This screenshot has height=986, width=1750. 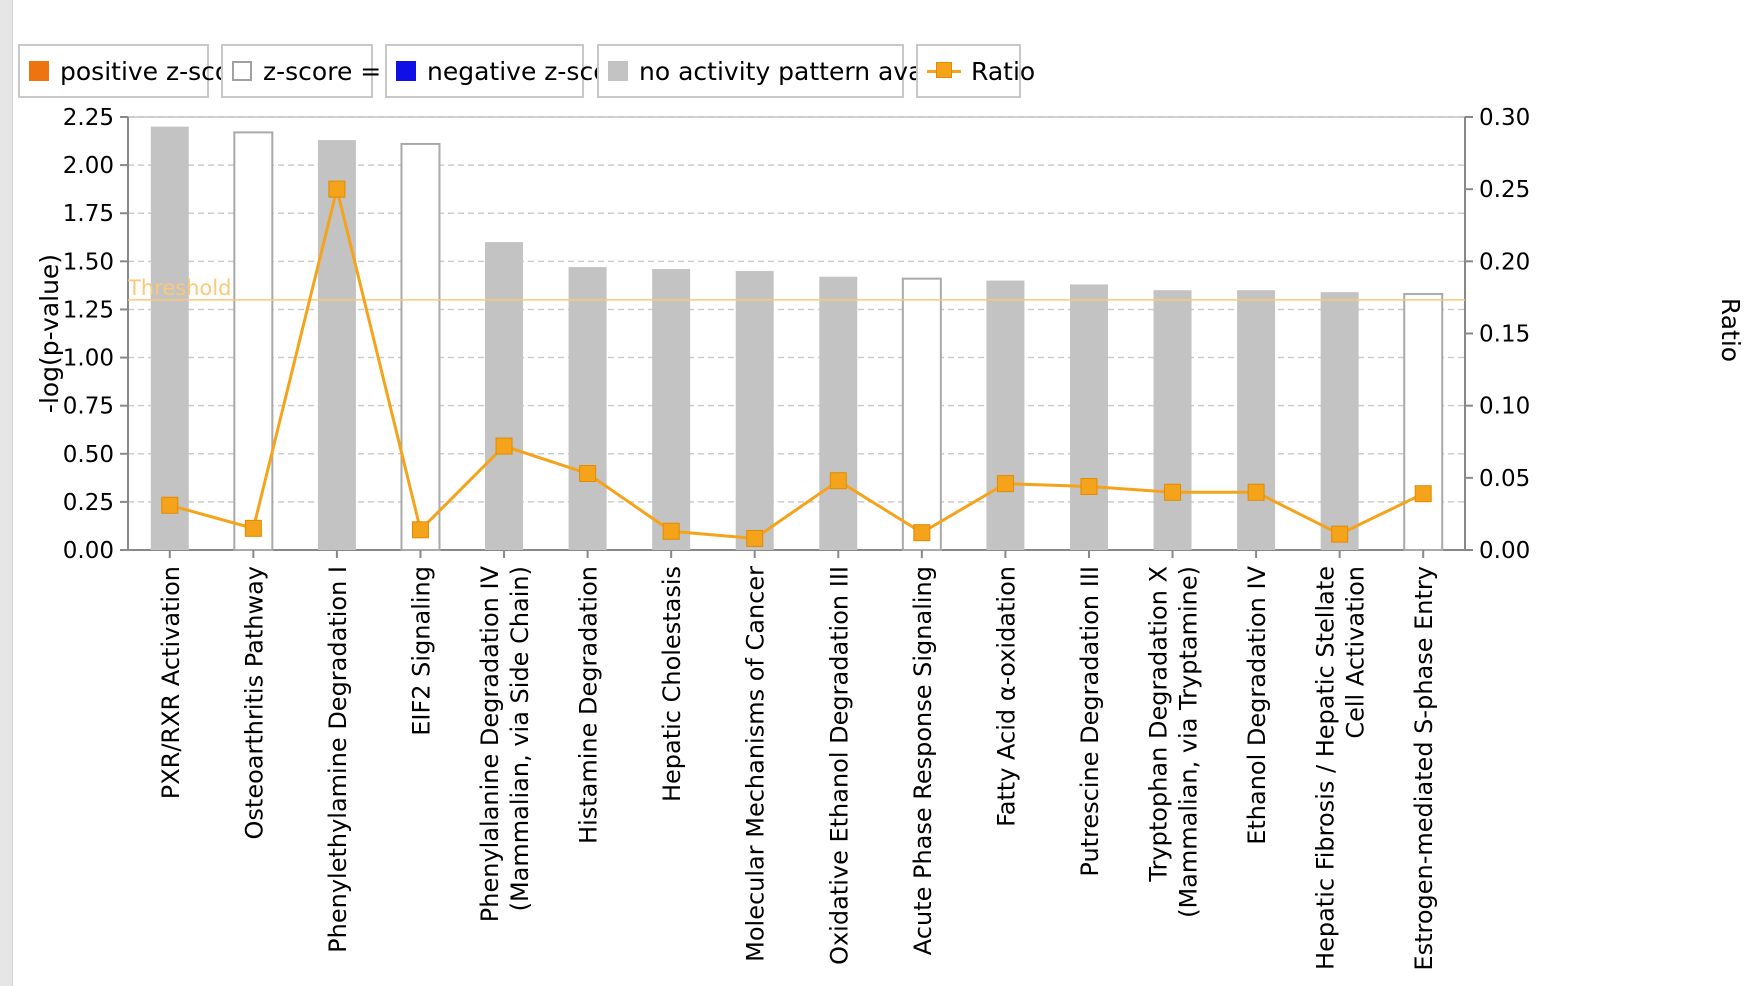 I want to click on x-tick-label: Tryptophan Degradation X, so click(x=1159, y=724).